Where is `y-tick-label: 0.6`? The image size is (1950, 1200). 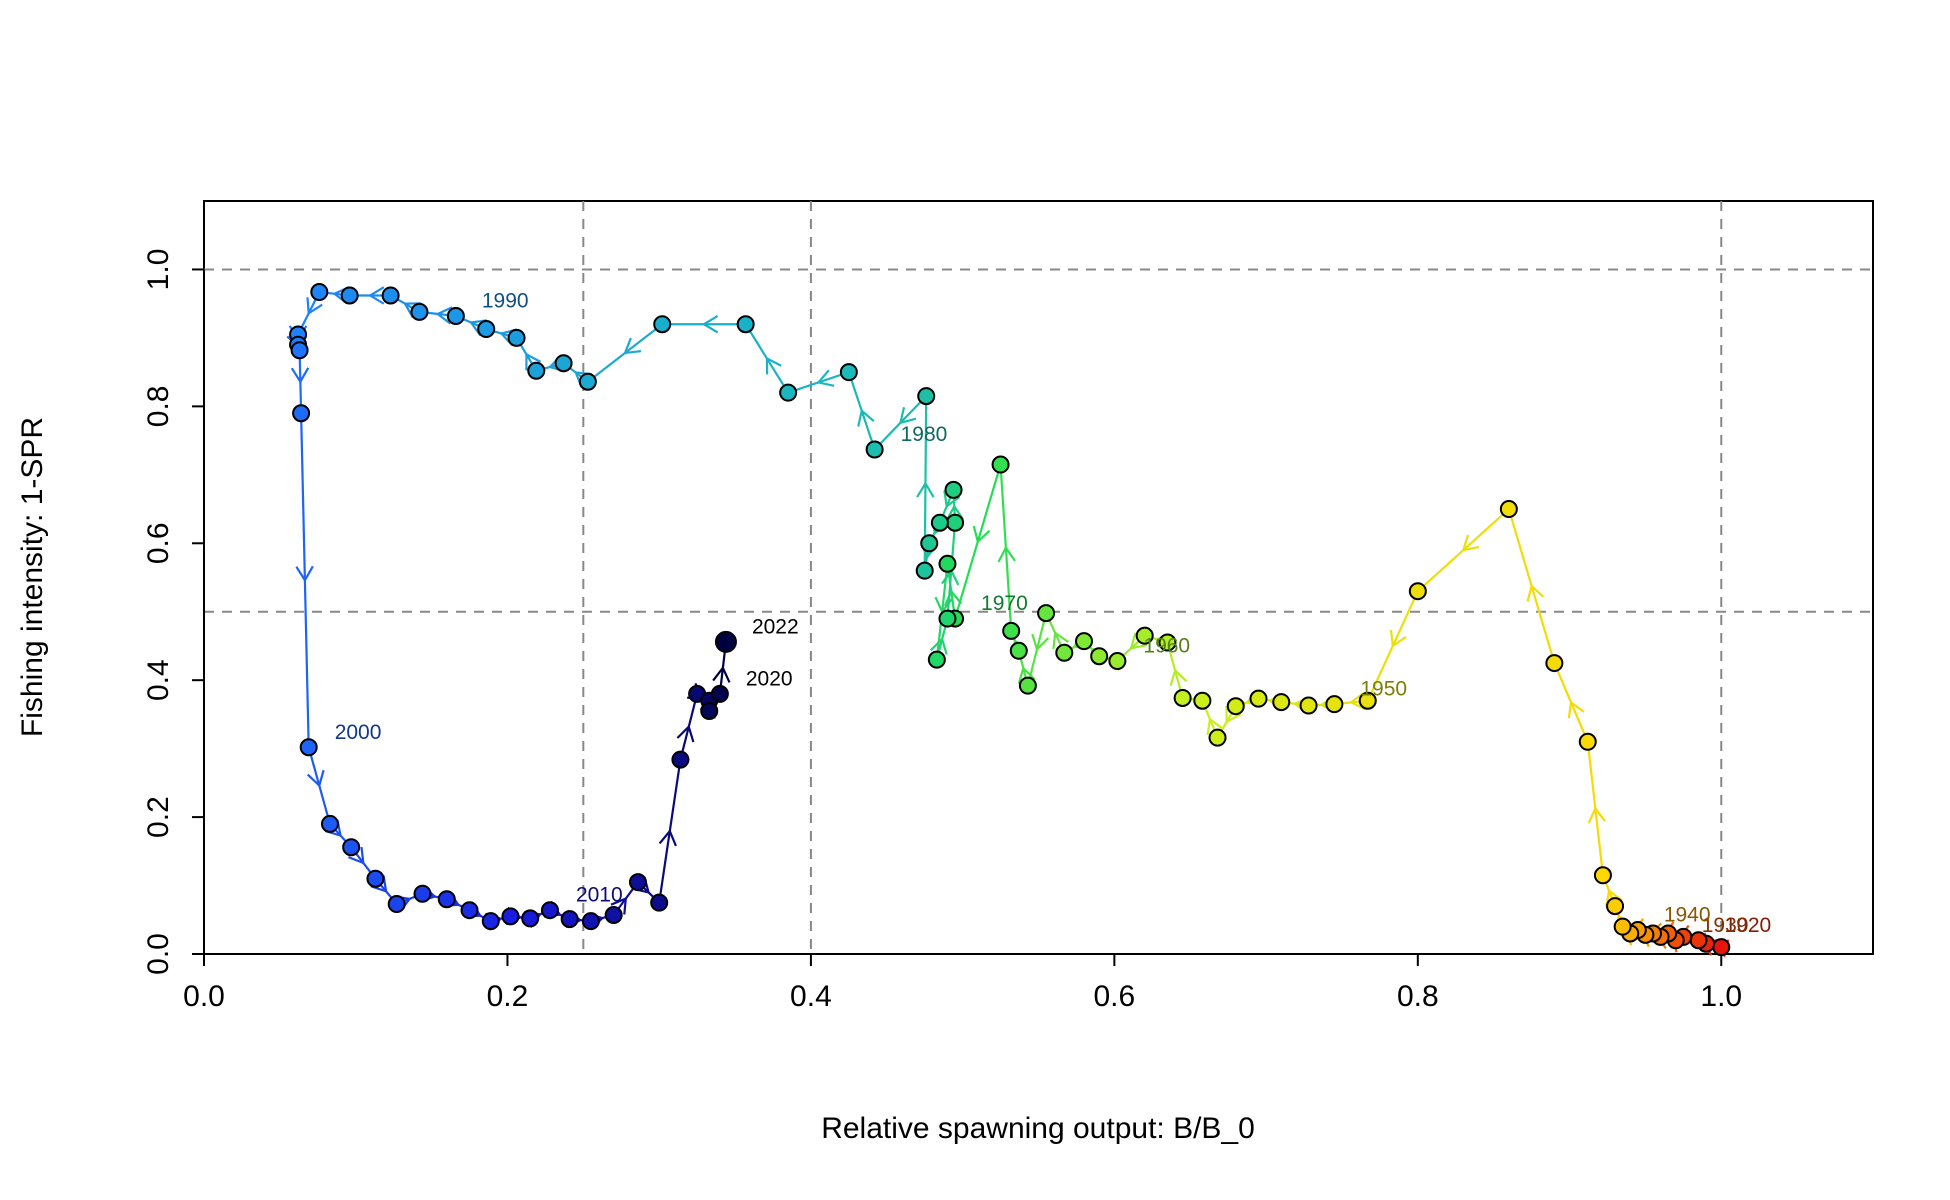 y-tick-label: 0.6 is located at coordinates (158, 543).